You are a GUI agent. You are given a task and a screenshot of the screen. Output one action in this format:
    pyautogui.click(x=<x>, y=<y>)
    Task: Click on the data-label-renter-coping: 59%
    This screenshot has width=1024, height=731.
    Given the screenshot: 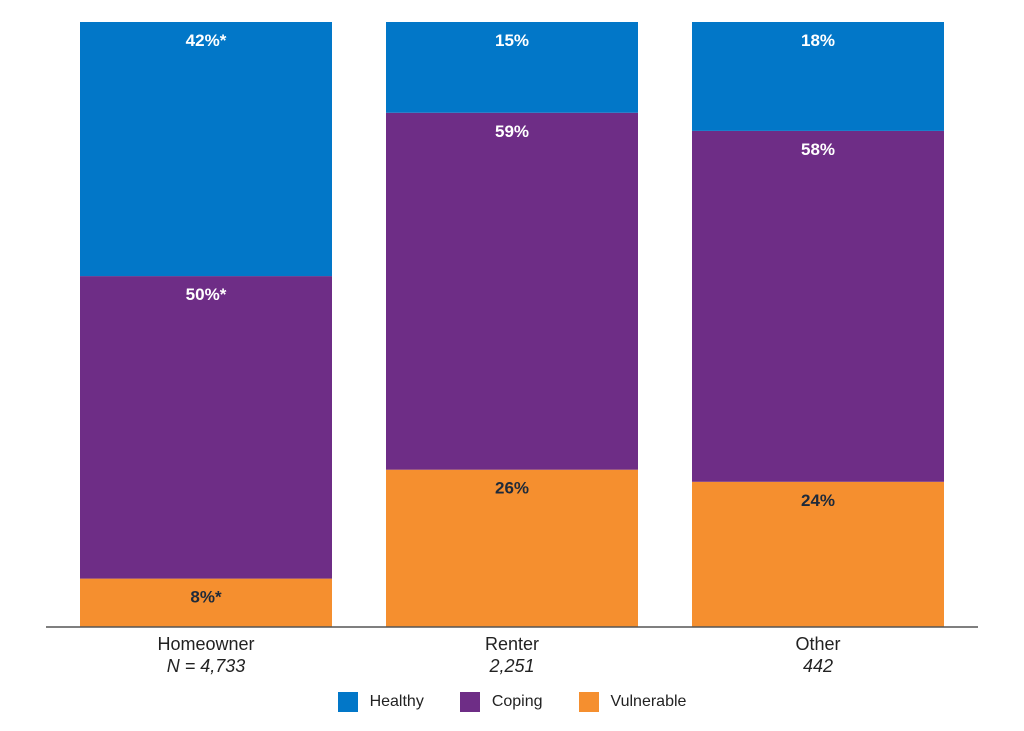 What is the action you would take?
    pyautogui.click(x=512, y=131)
    